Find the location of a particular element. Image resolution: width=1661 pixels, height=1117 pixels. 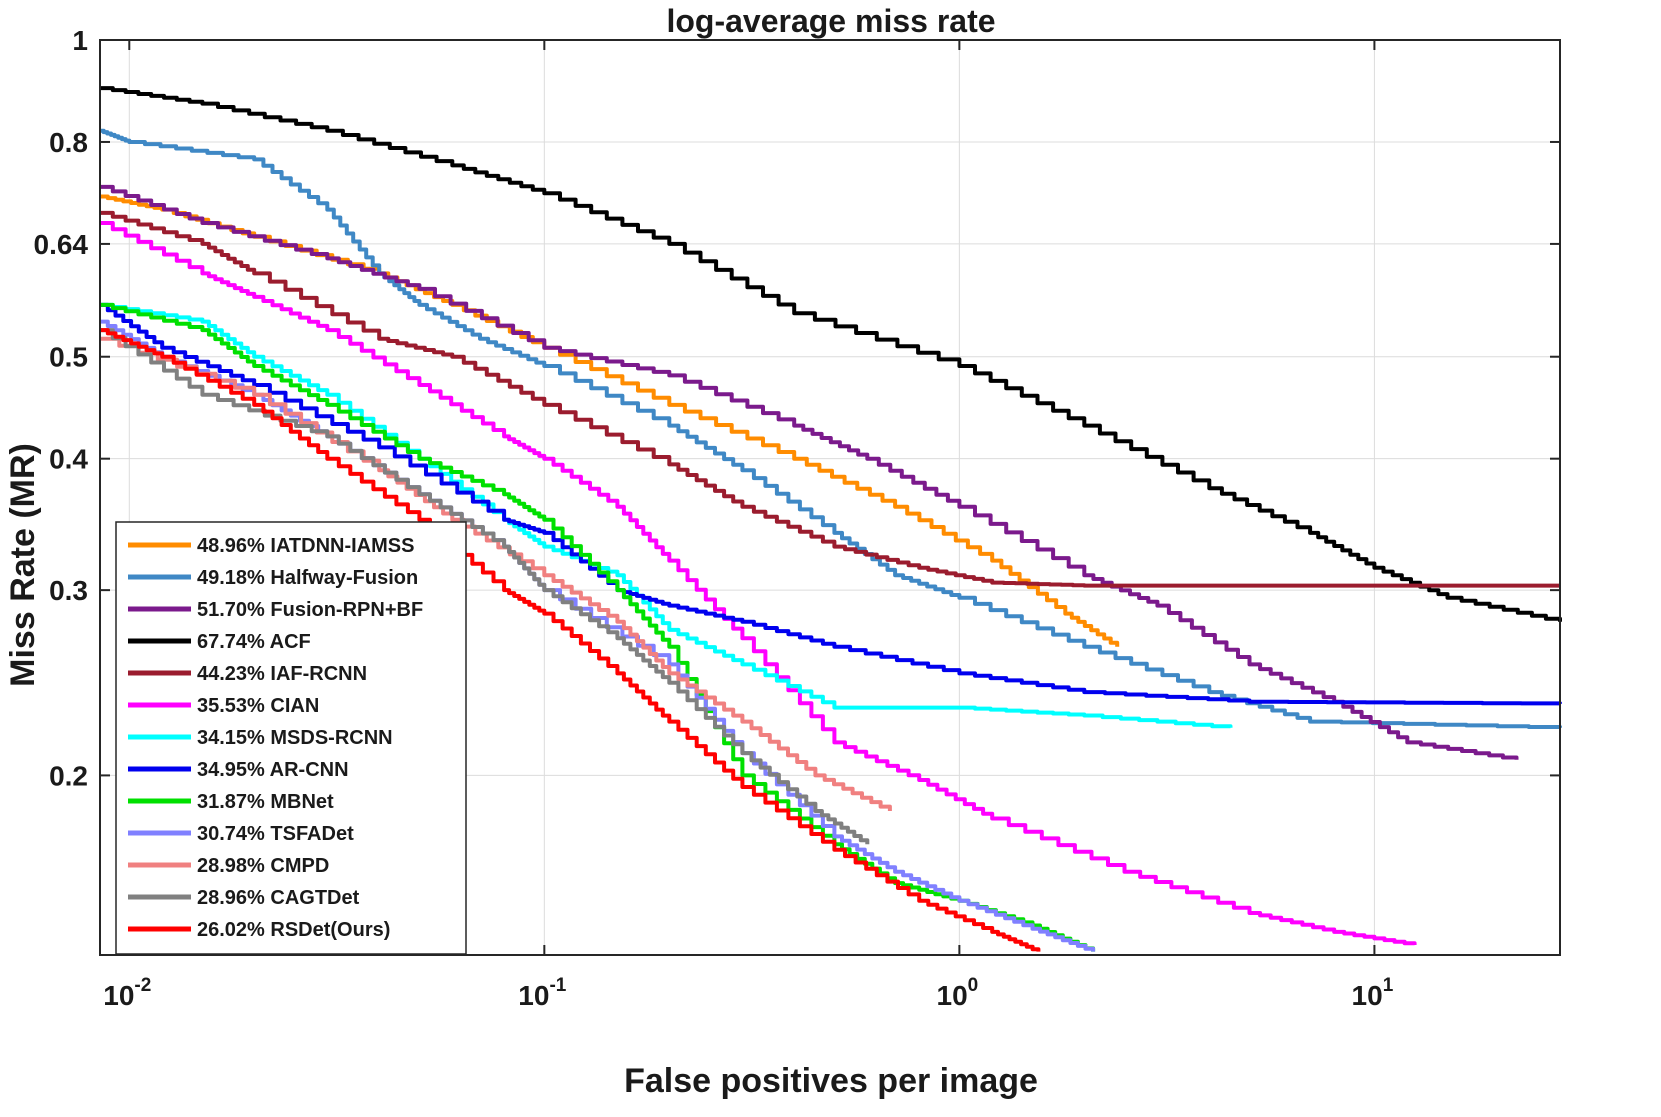

x-tick-label: 10¹ is located at coordinates (1373, 993).